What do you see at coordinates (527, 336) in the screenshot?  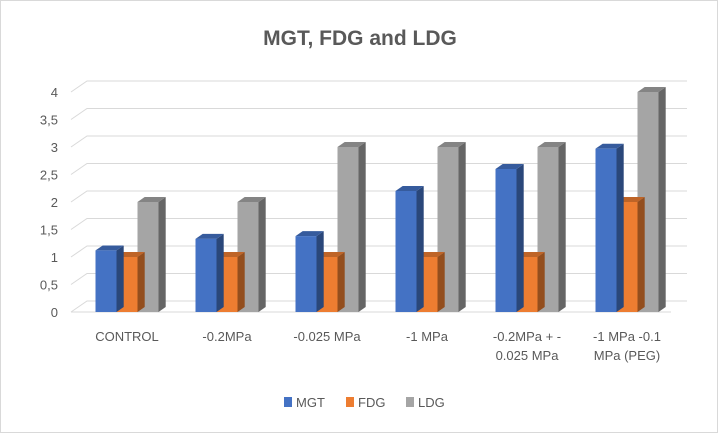 I see `x-category-label: -0.2MPa + -` at bounding box center [527, 336].